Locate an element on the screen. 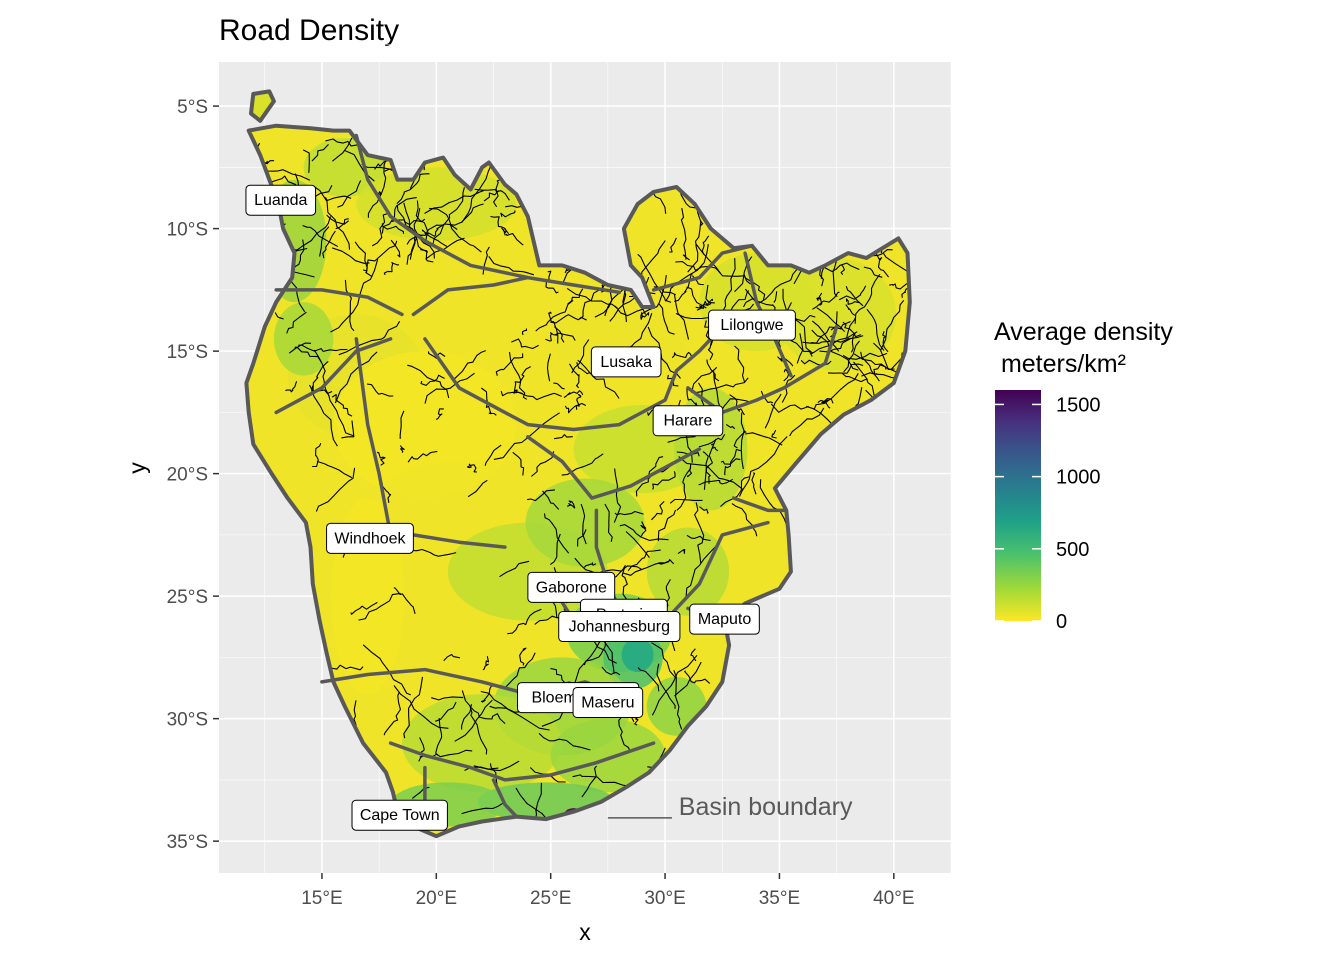  city-label-lusaka: Lusaka is located at coordinates (626, 362).